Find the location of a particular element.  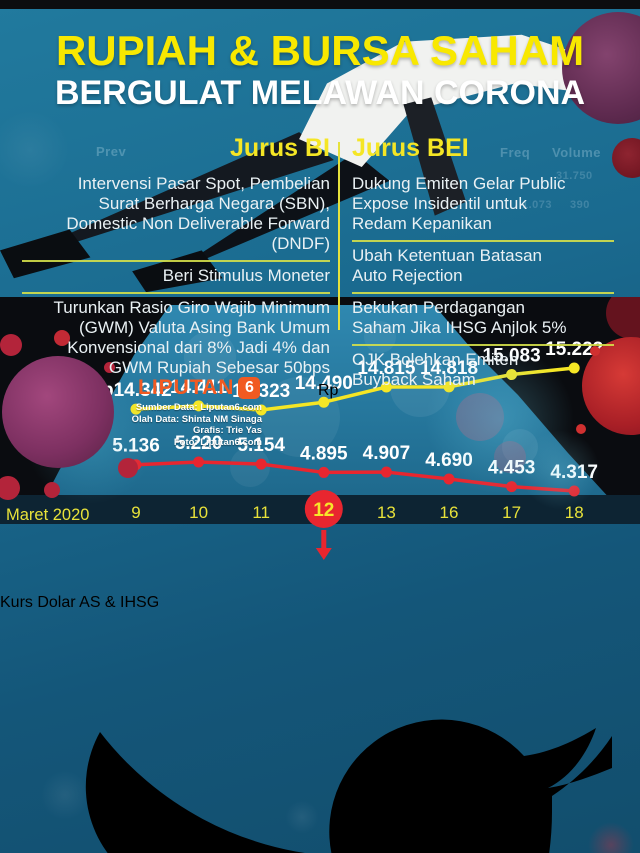

chart-value-label: 14.411 is located at coordinates (198, 387).